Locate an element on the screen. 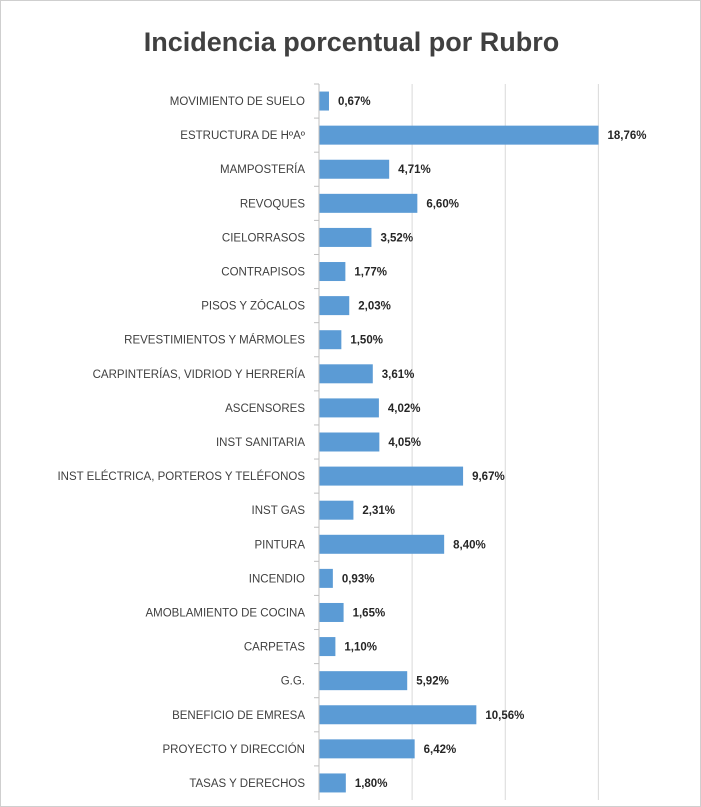  data-label: 1,80% is located at coordinates (371, 784).